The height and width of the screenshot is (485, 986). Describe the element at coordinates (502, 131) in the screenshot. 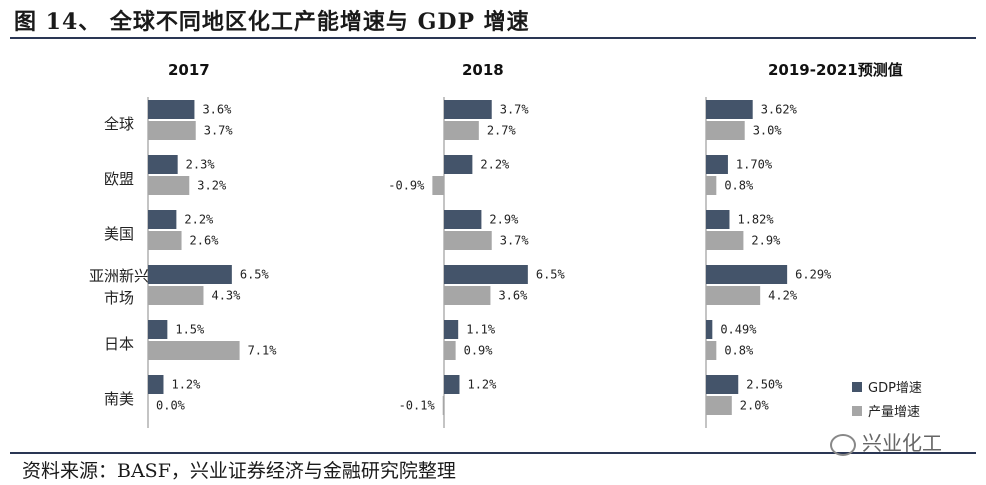

I see `data-label: 2.7%` at that location.